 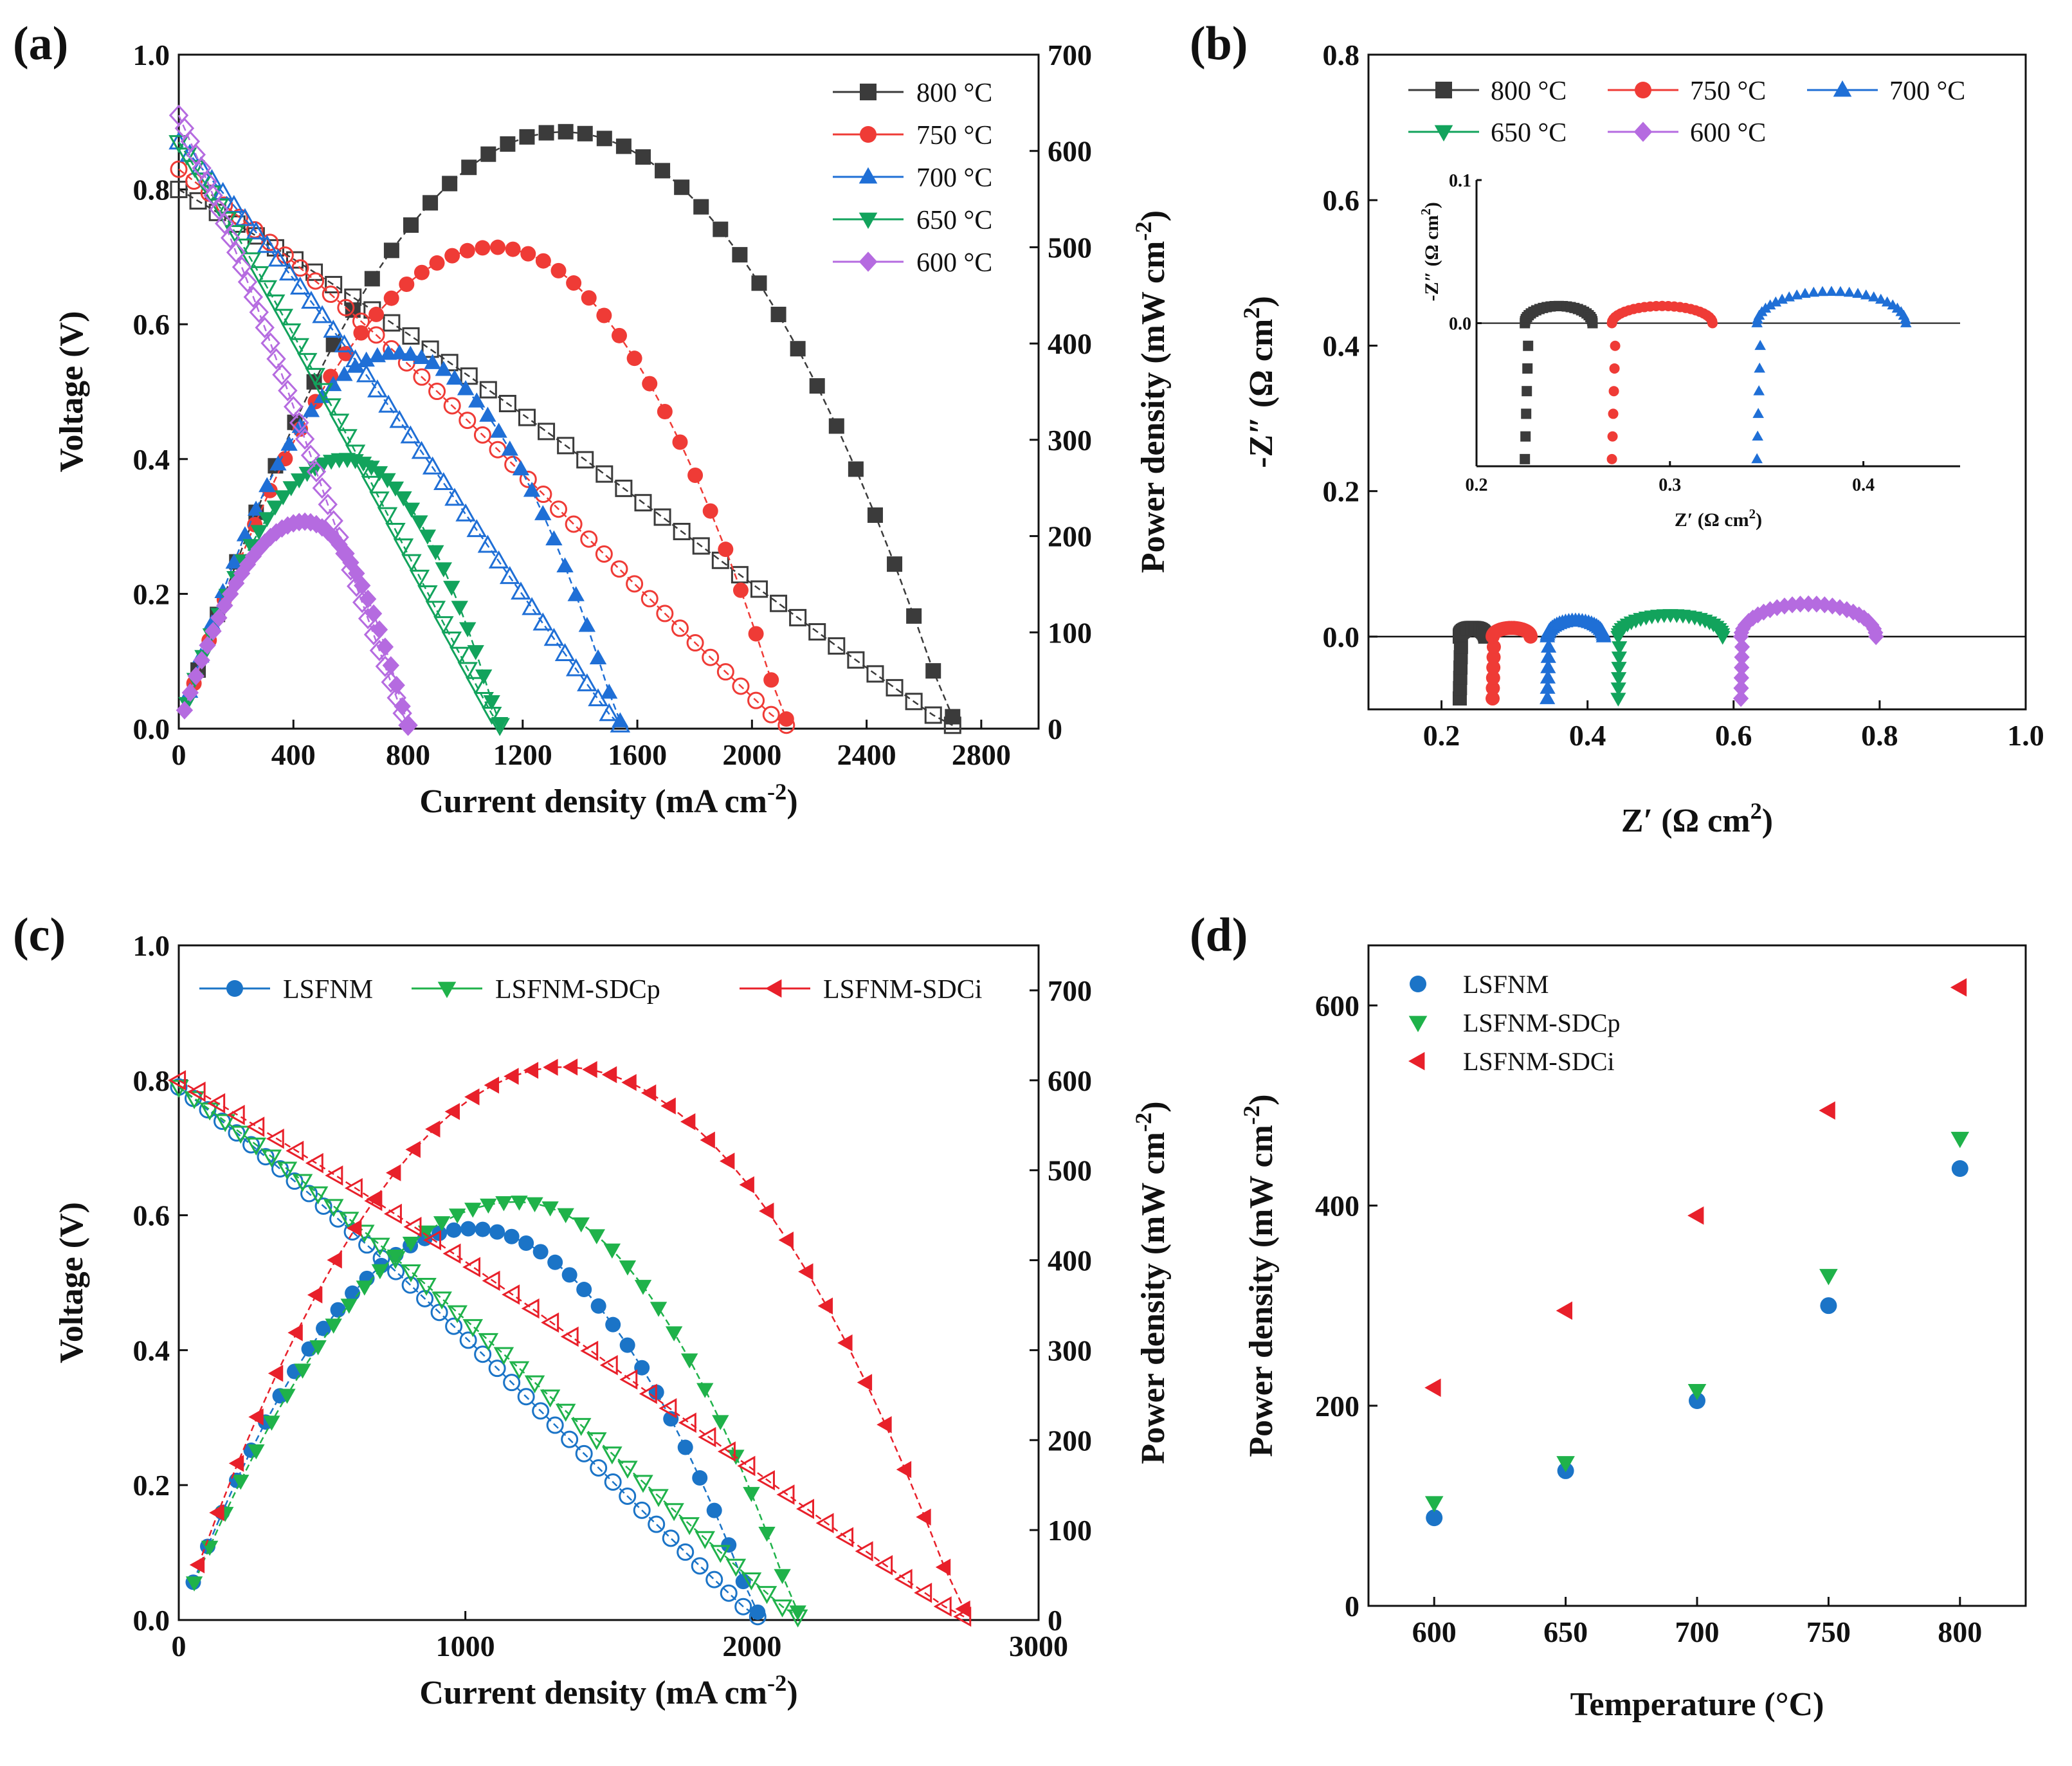 I want to click on panel-c-y-tick-label: 0.2, so click(x=151, y=1485).